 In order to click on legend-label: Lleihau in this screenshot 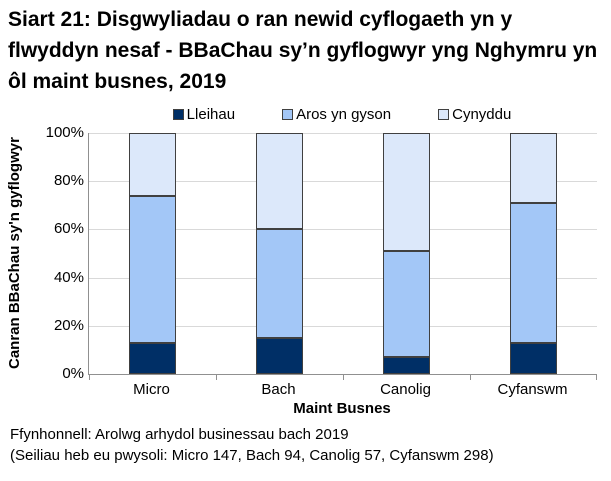, I will do `click(211, 114)`.